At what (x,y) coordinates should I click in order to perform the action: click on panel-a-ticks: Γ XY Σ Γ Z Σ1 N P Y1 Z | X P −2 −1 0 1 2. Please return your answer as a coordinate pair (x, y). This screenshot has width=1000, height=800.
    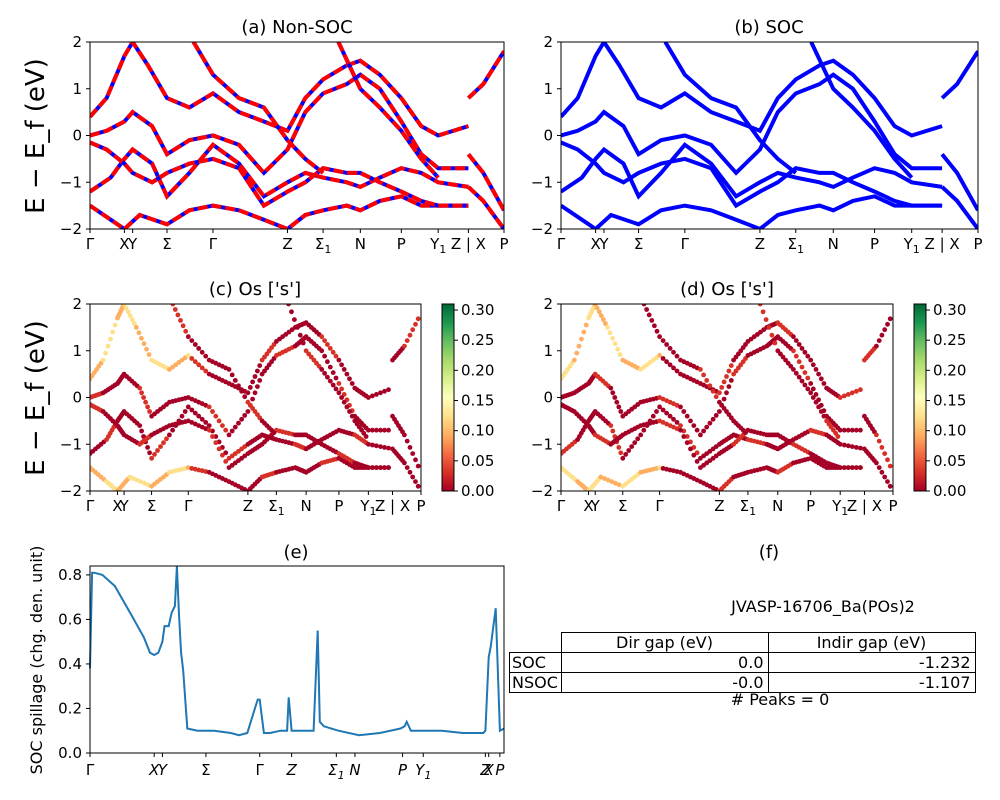
    Looking at the image, I should click on (284, 144).